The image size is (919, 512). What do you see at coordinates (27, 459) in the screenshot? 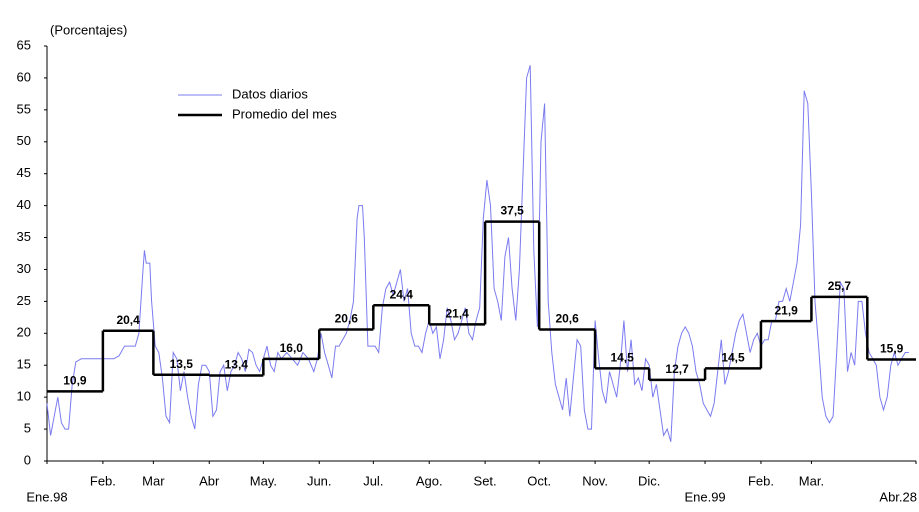
I see `y-tick-label: 0` at bounding box center [27, 459].